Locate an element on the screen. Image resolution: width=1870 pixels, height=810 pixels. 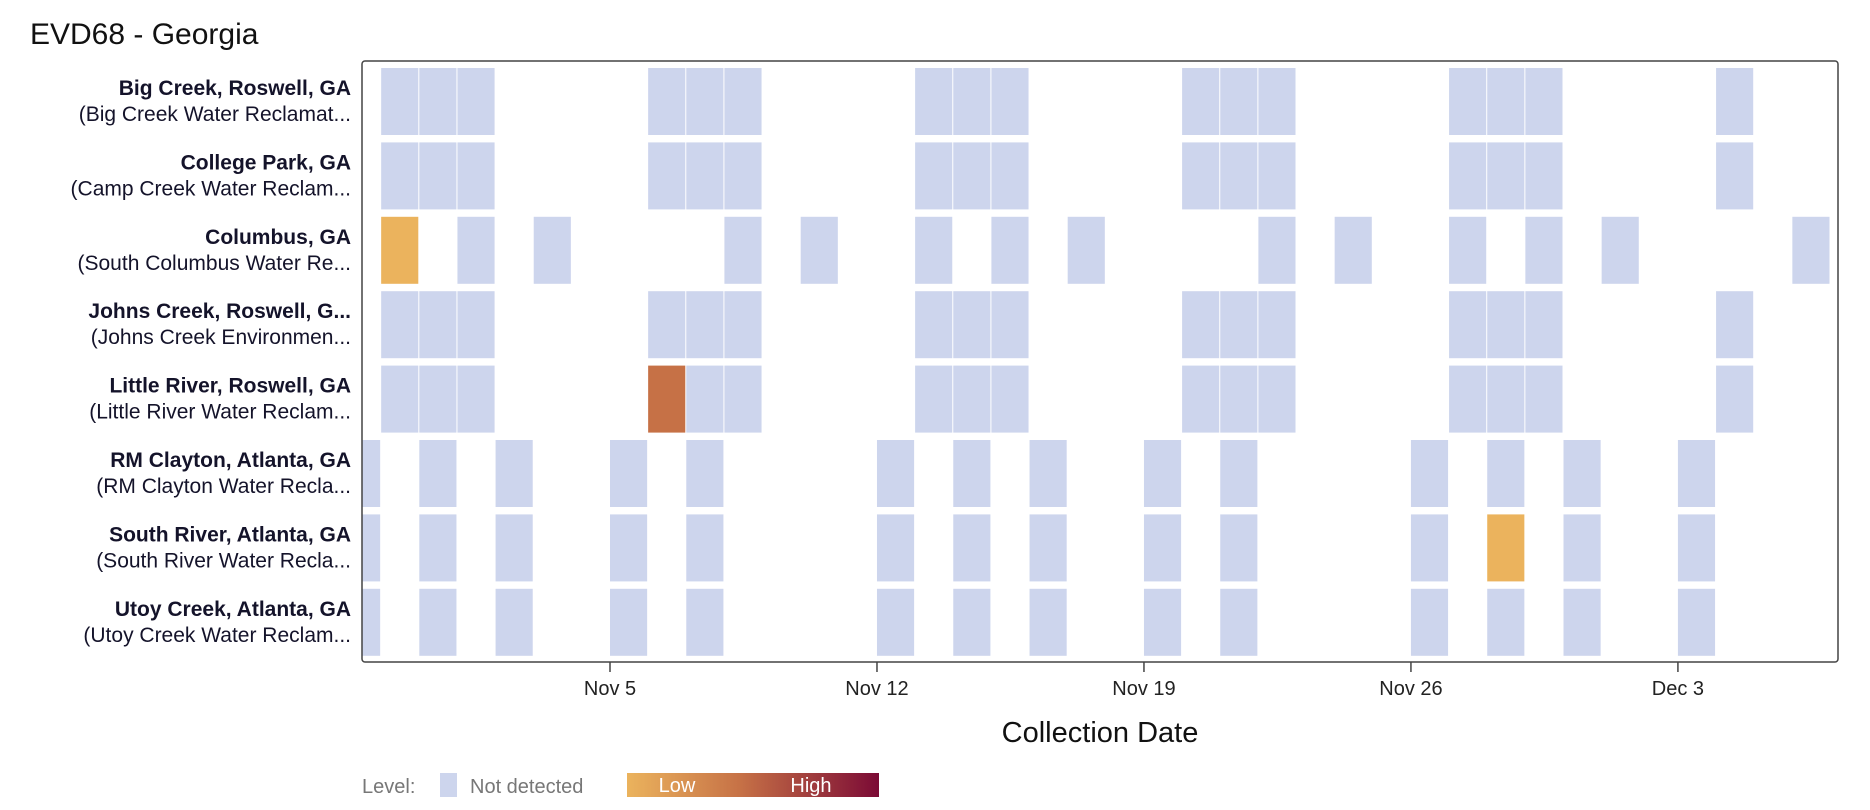
x-axis-tick-label: Nov 19 is located at coordinates (1143, 689).